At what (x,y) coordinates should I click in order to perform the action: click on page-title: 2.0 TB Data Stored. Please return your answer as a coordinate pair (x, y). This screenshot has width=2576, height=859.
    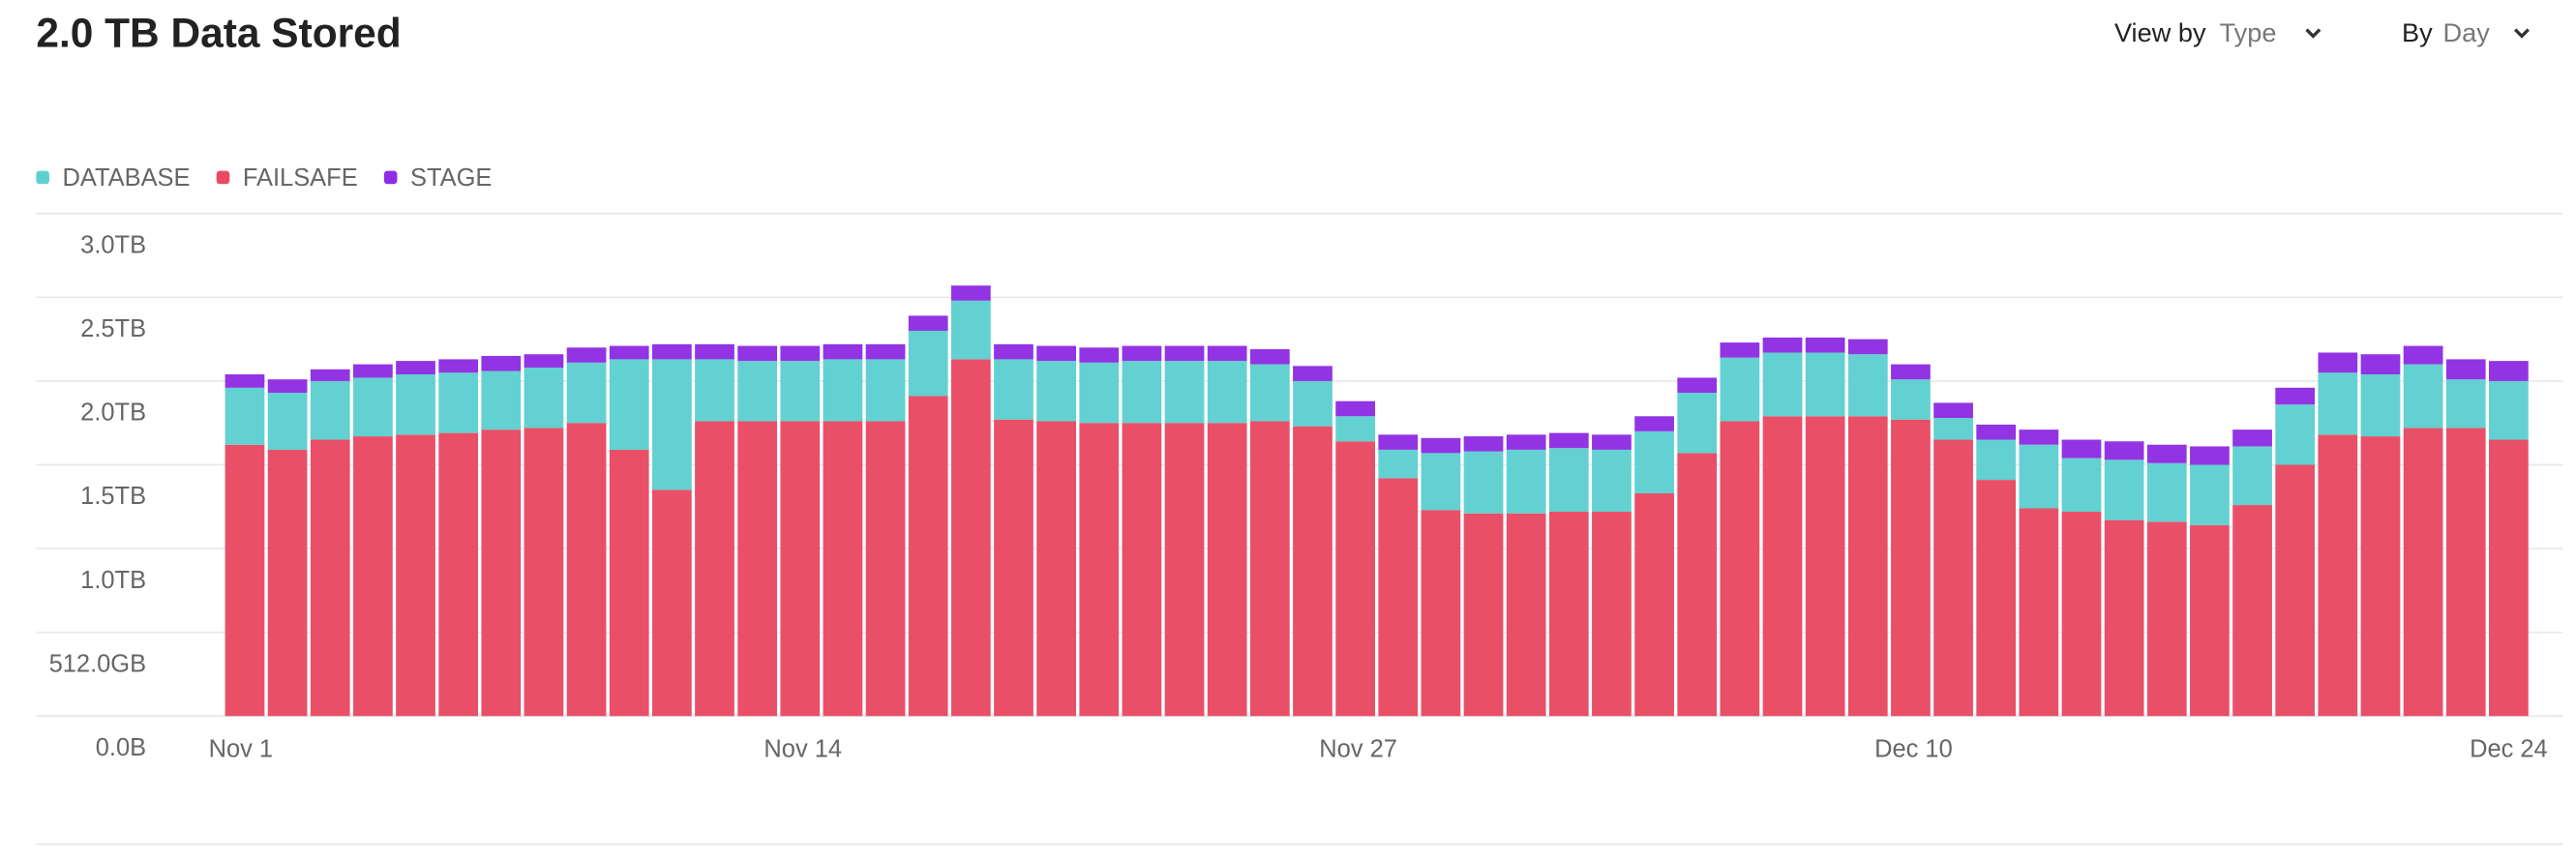
    Looking at the image, I should click on (218, 33).